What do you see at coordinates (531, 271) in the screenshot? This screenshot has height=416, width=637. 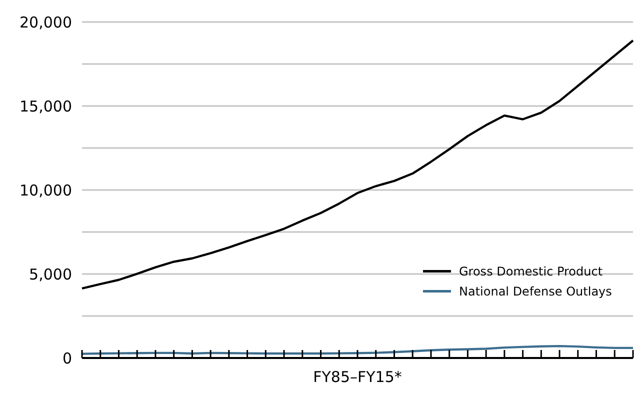 I see `legend-label: Gross Domestic Product` at bounding box center [531, 271].